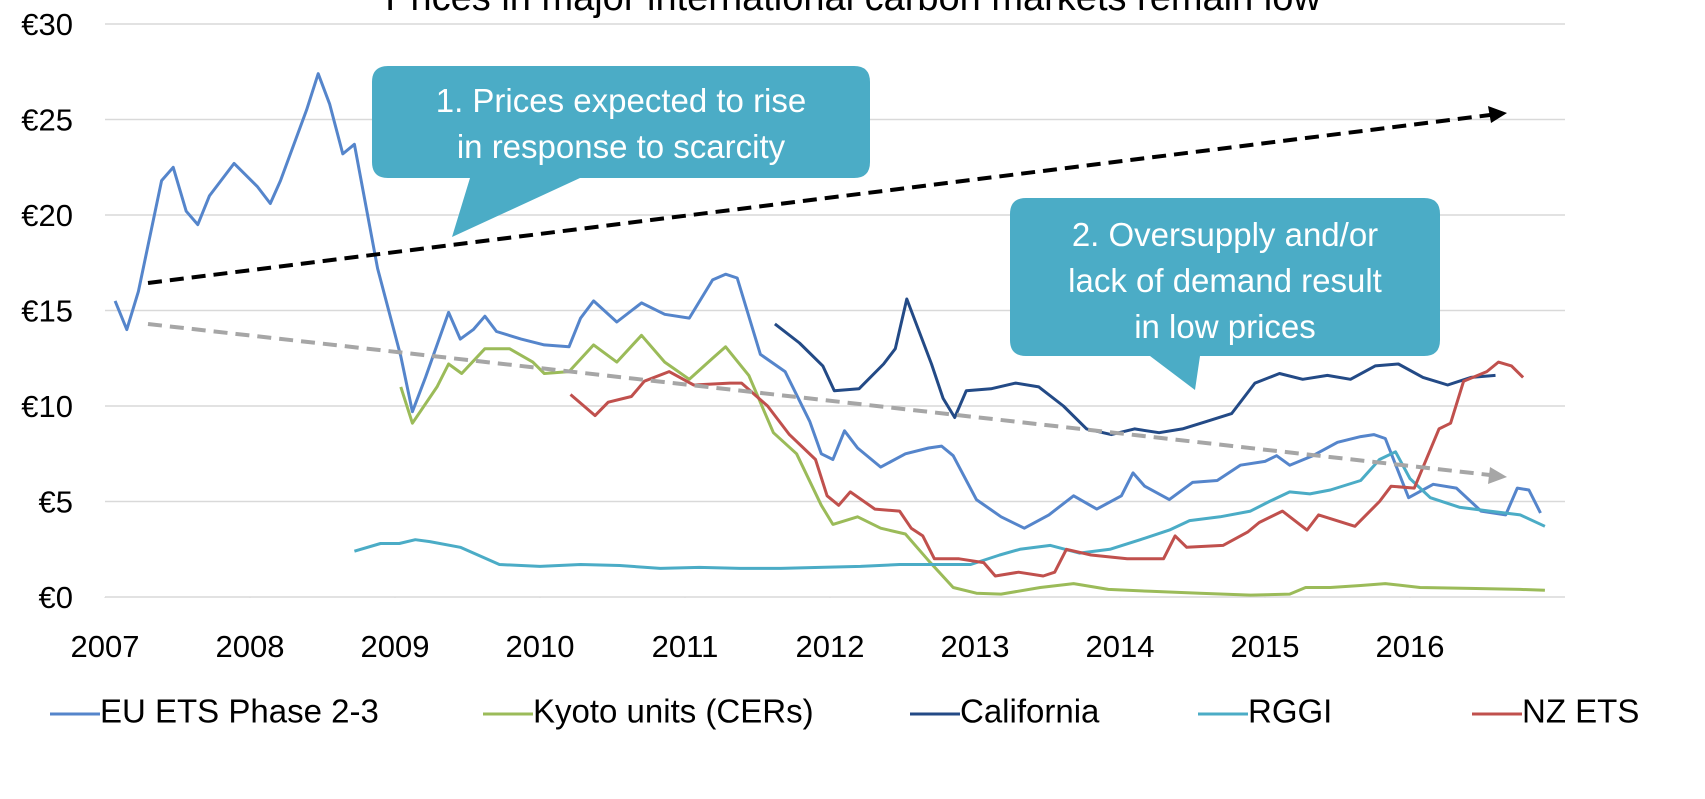  I want to click on x-tick-label: 2013, so click(975, 646).